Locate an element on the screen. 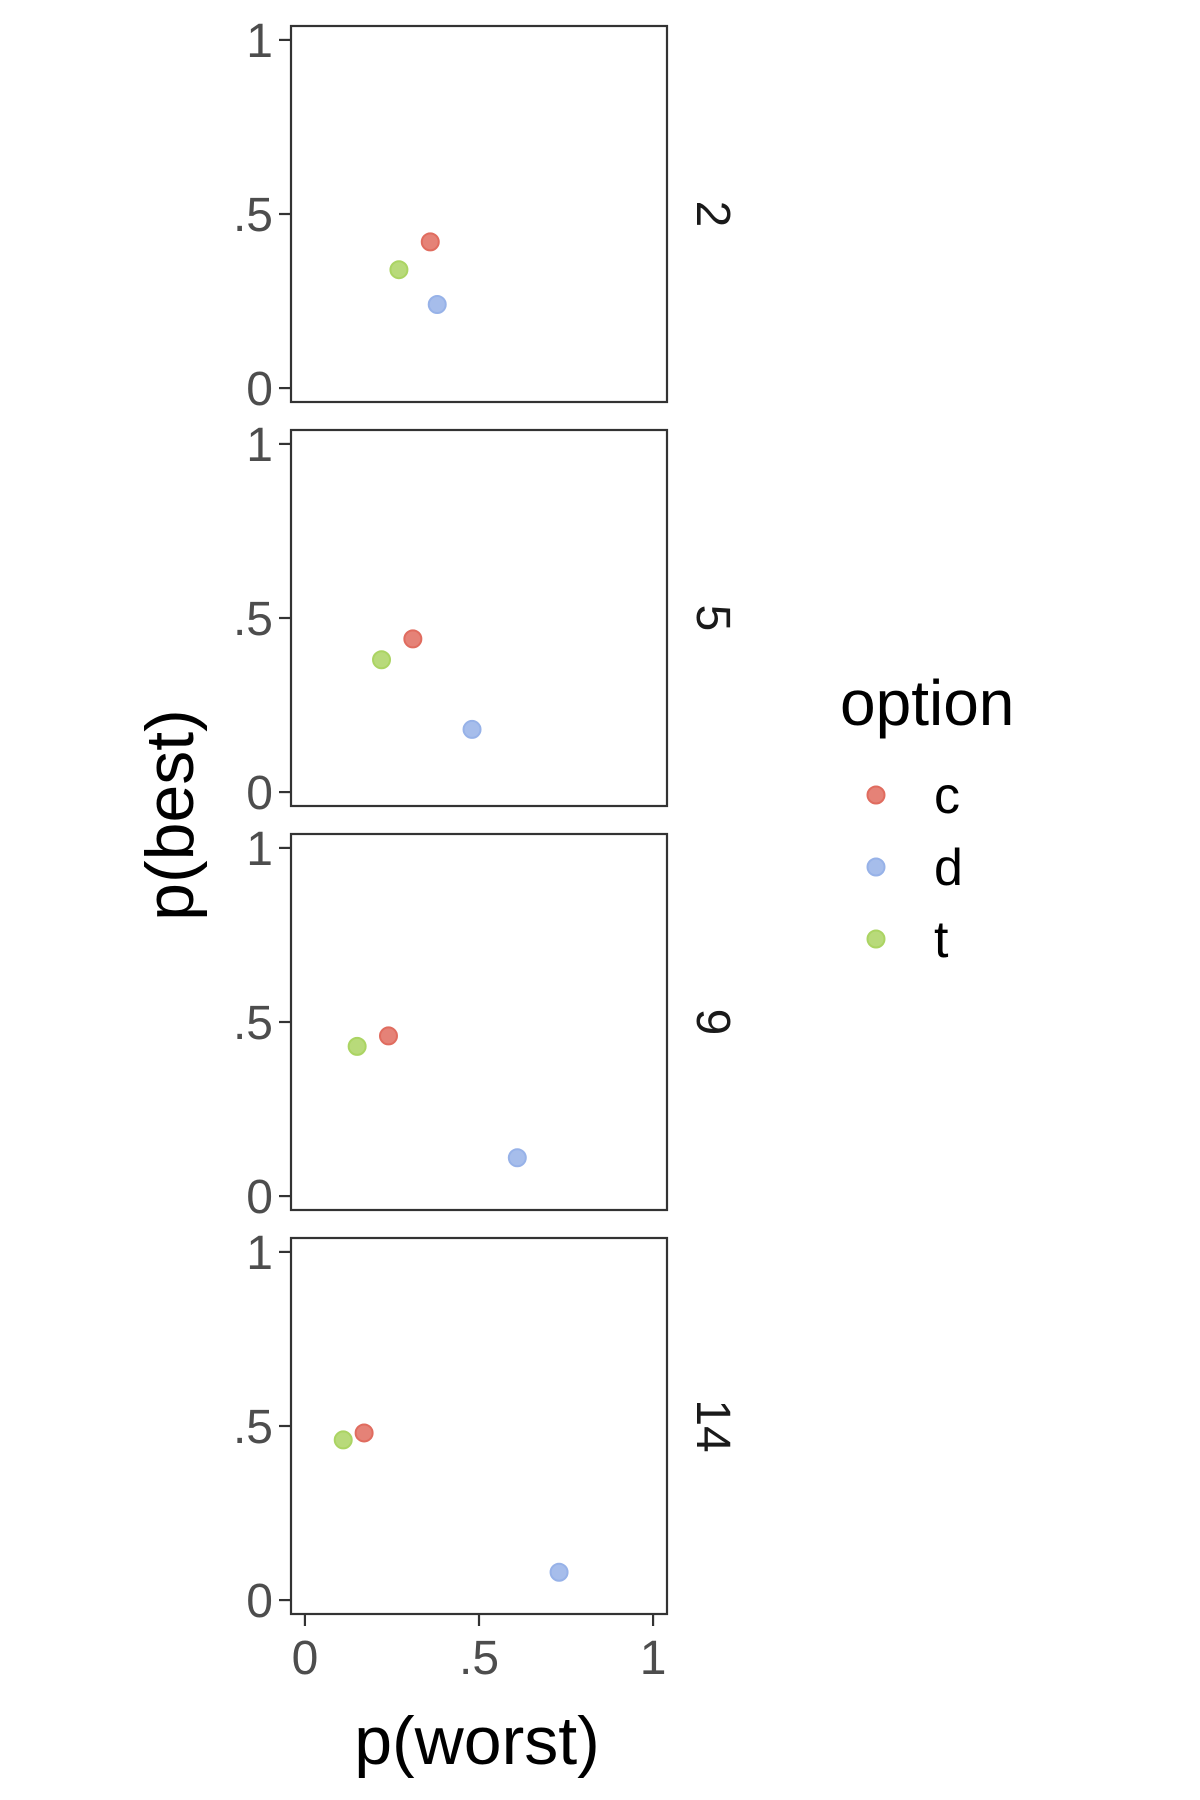  facet-strip-label: 9 is located at coordinates (712, 1022).